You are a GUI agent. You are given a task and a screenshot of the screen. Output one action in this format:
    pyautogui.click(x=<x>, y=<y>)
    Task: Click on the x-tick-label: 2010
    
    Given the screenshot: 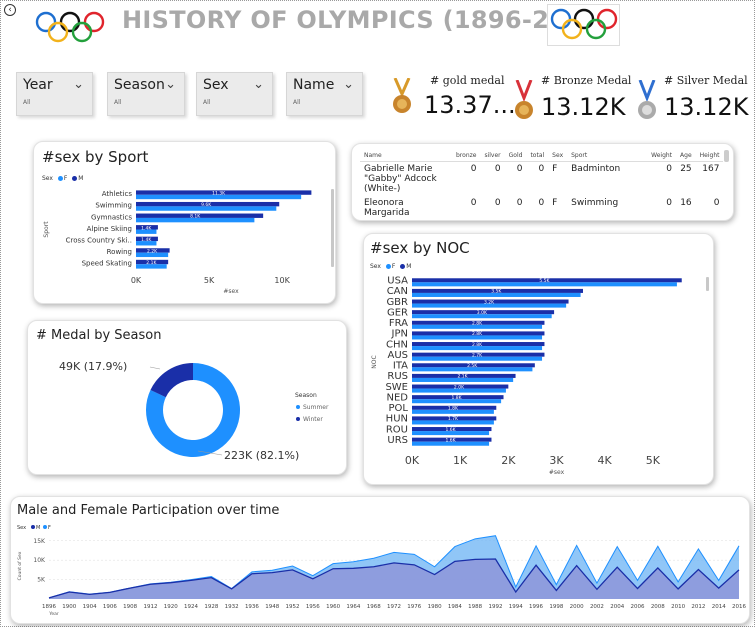 What is the action you would take?
    pyautogui.click(x=678, y=607)
    